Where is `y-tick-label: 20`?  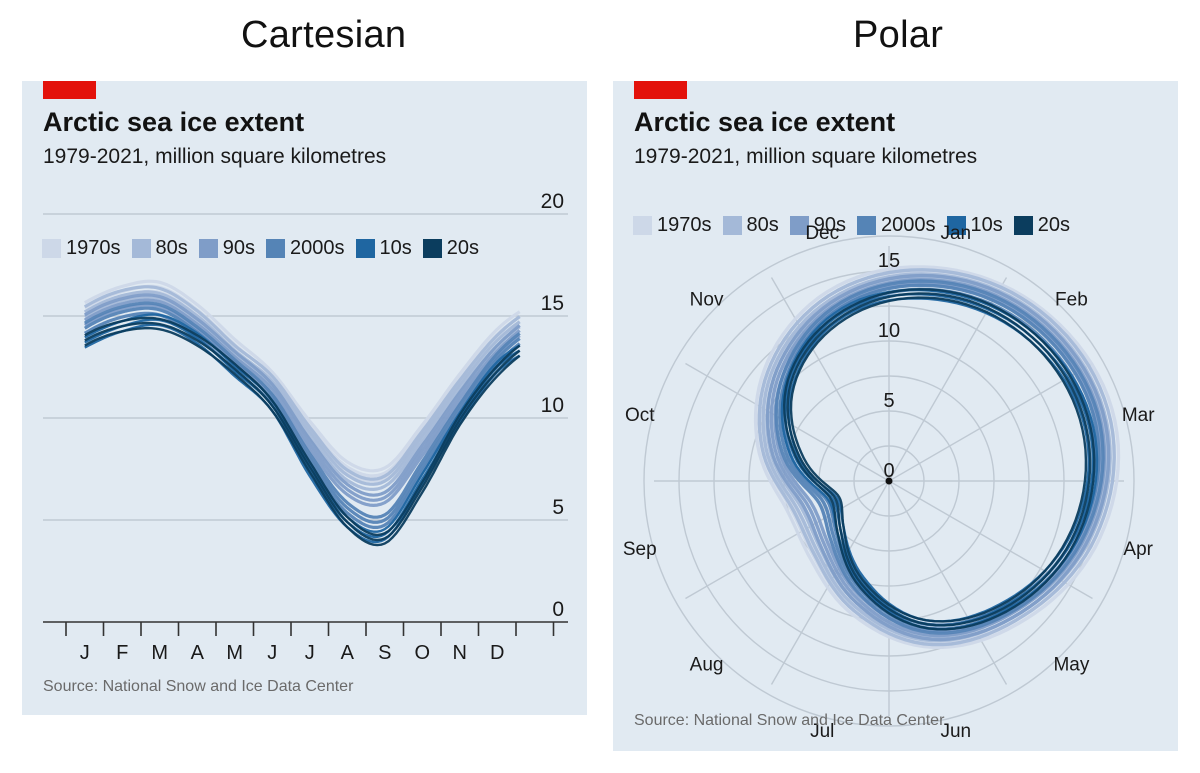
y-tick-label: 20 is located at coordinates (552, 201).